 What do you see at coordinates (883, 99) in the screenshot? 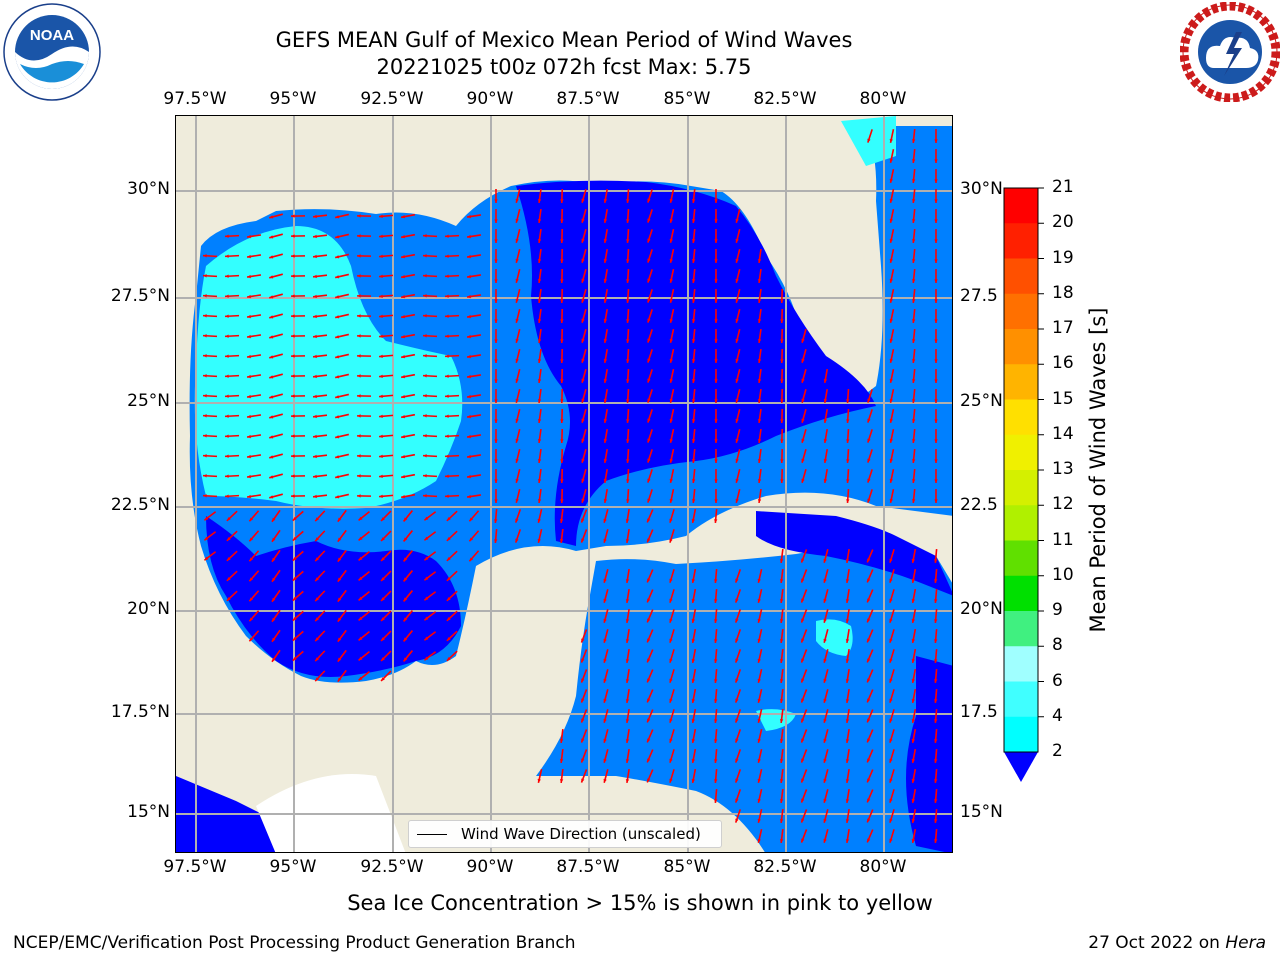
I see `x-tick-label: 80°W` at bounding box center [883, 99].